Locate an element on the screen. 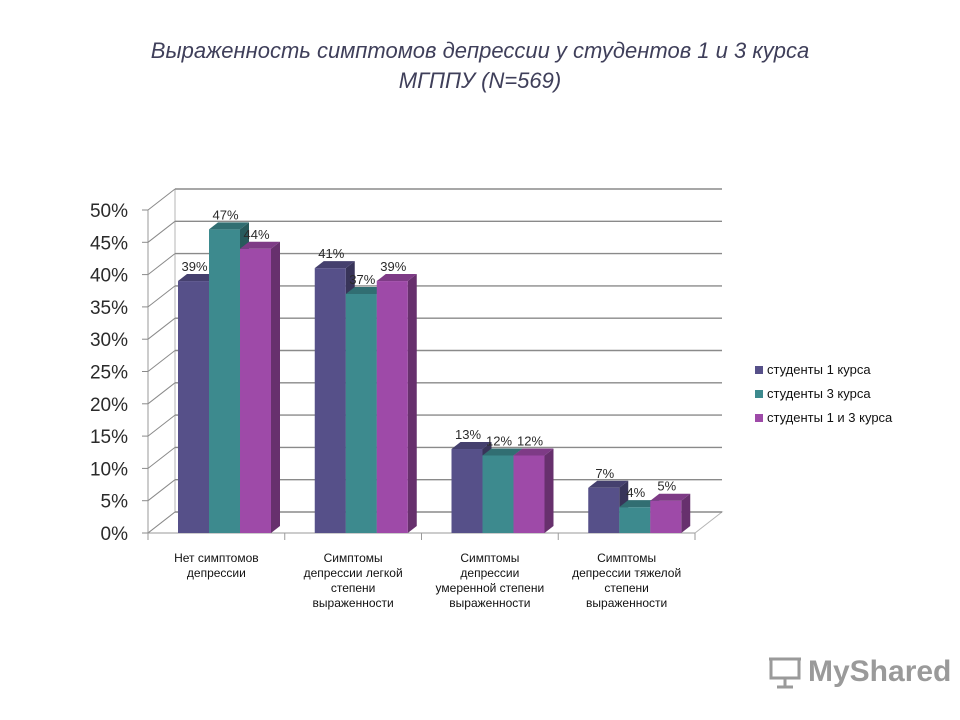 The width and height of the screenshot is (960, 720). chart-title-line-2: МГППУ (N=569) is located at coordinates (480, 80).